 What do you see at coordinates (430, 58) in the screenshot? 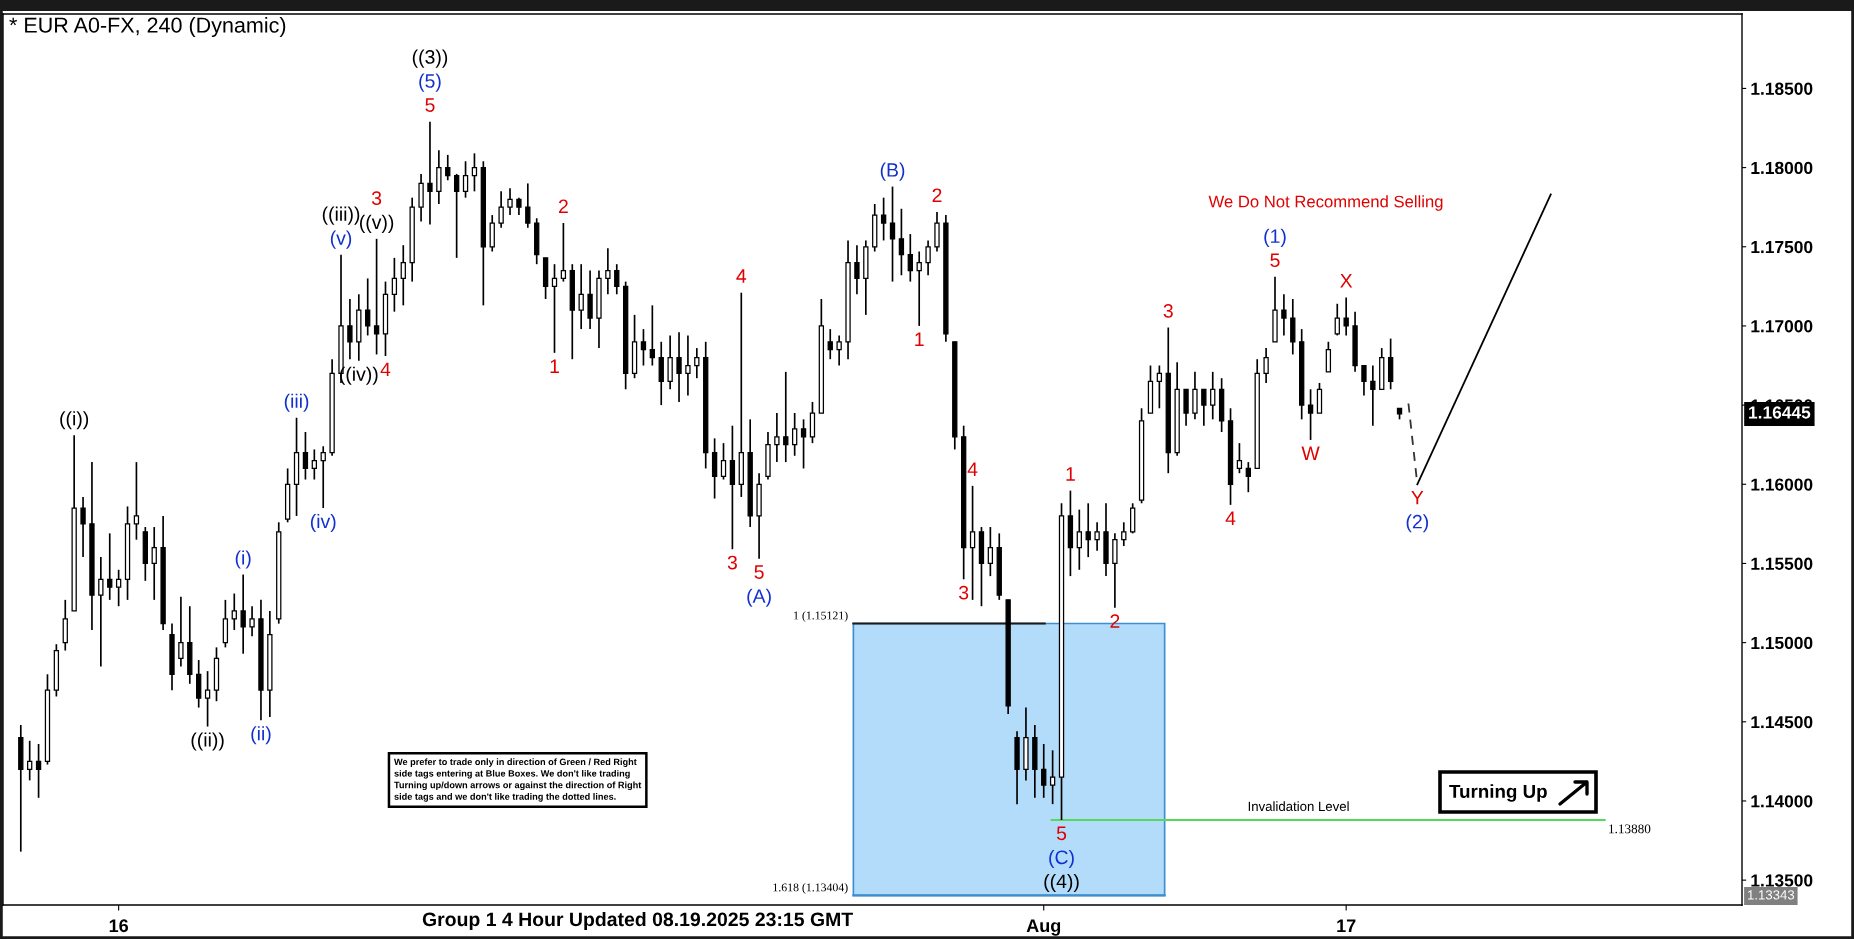
I see `annotation: ((3))` at bounding box center [430, 58].